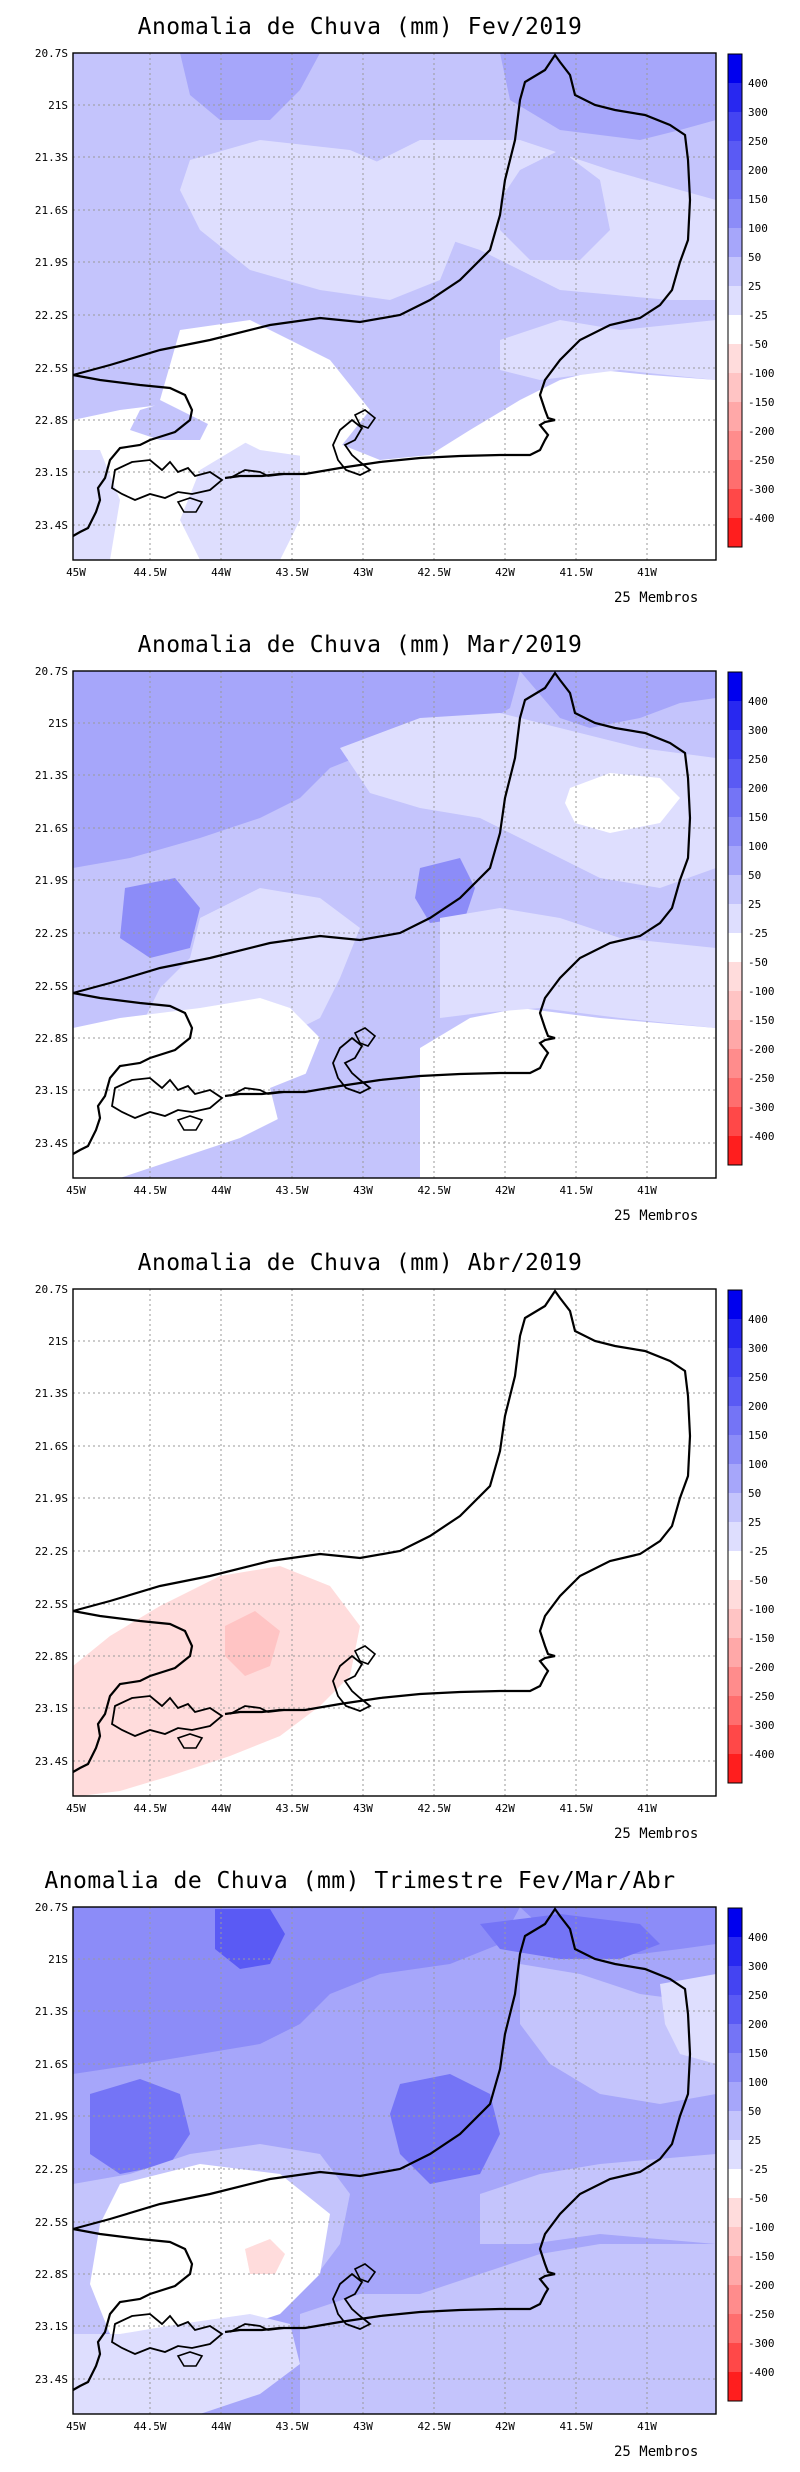 The image size is (800, 2472). I want to click on legend-label: -400, so click(761, 1136).